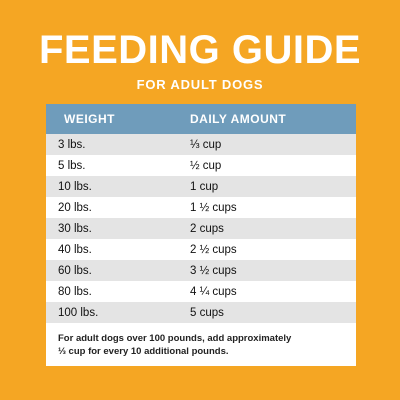 This screenshot has height=400, width=400. Describe the element at coordinates (75, 249) in the screenshot. I see `row-weight: 40 lbs.` at that location.